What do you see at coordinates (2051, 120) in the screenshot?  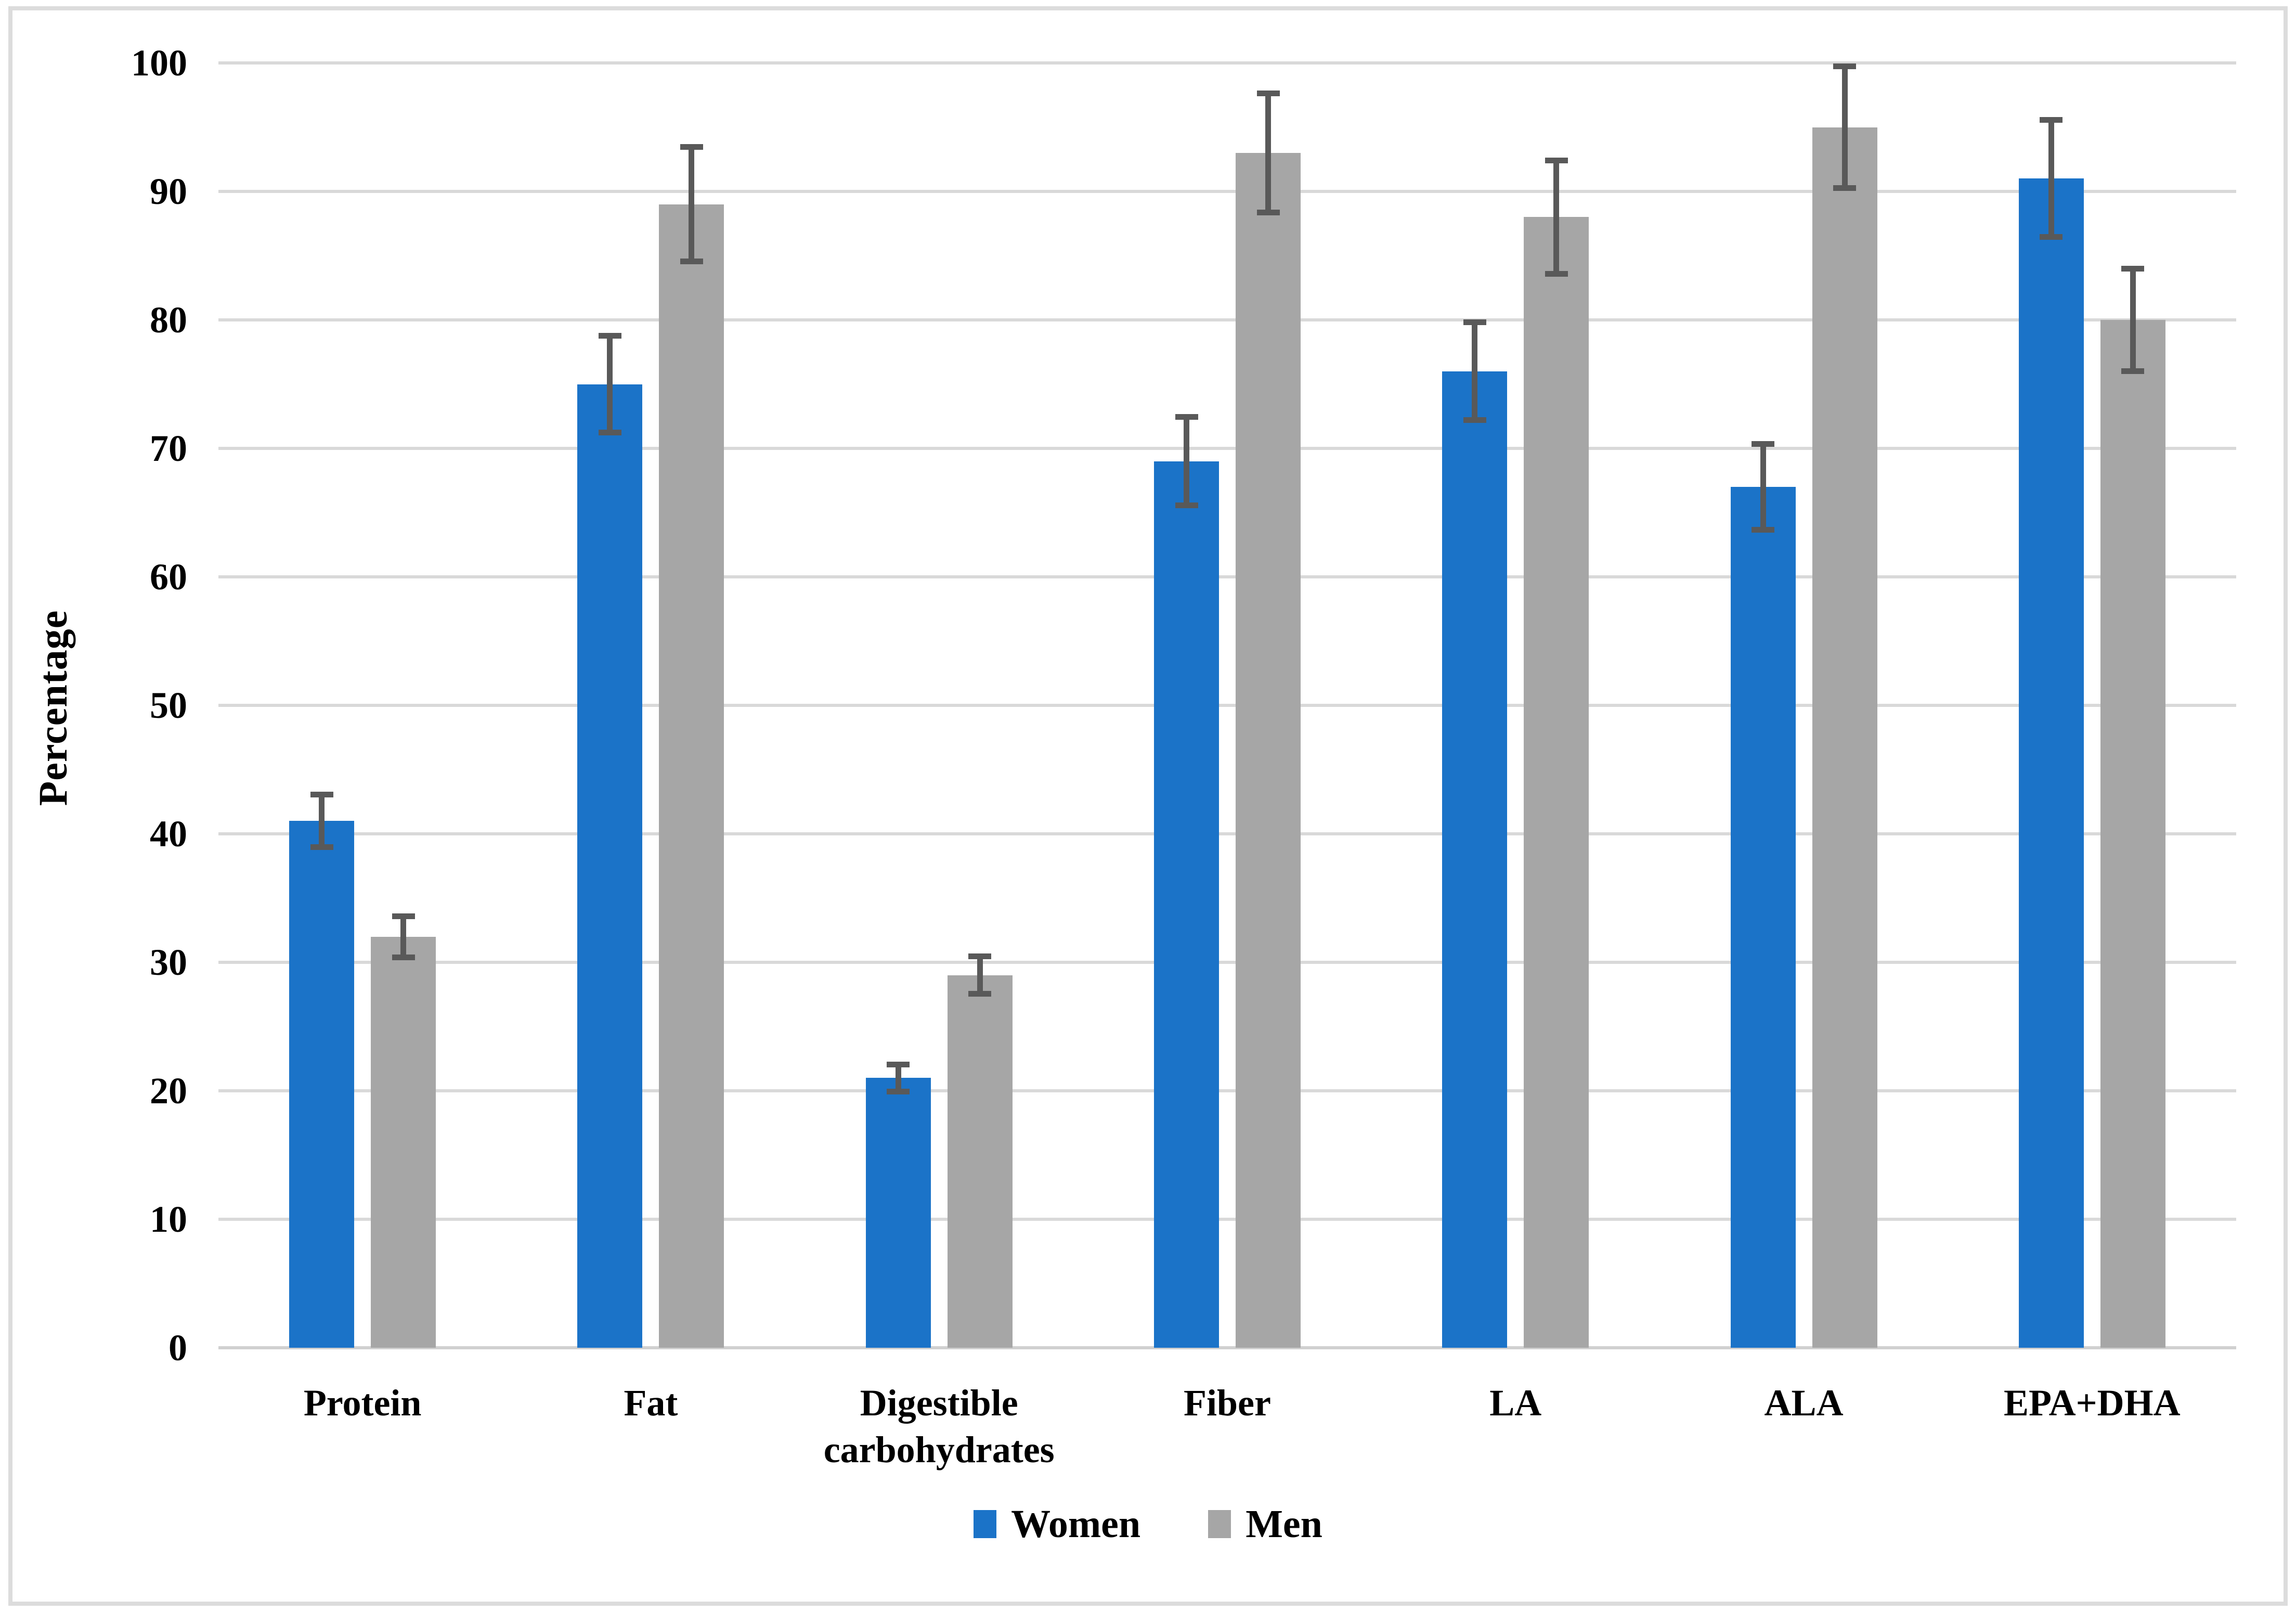 I see `error-bar-women-epa-dha-cap-top` at bounding box center [2051, 120].